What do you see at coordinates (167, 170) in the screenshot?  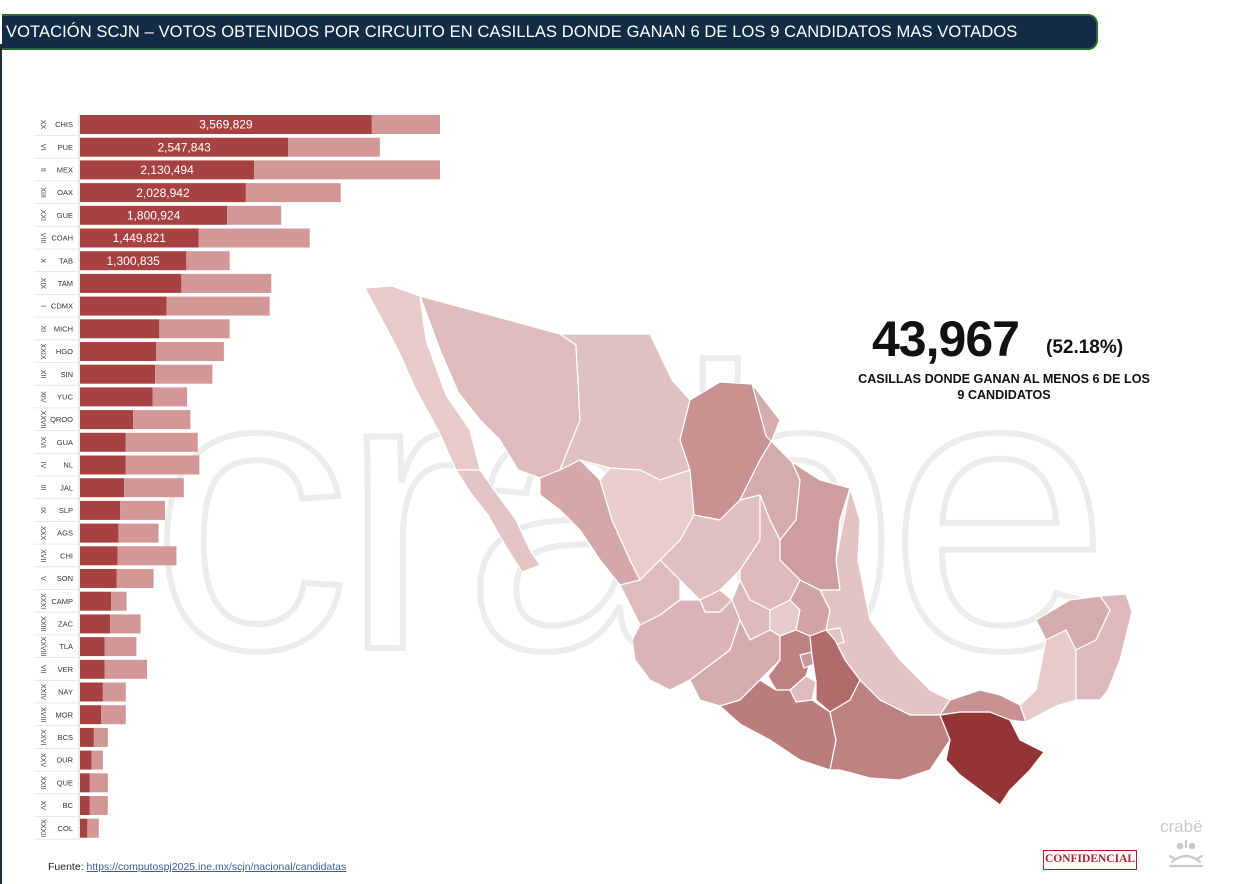 I see `bar-data-label: 2,130,494` at bounding box center [167, 170].